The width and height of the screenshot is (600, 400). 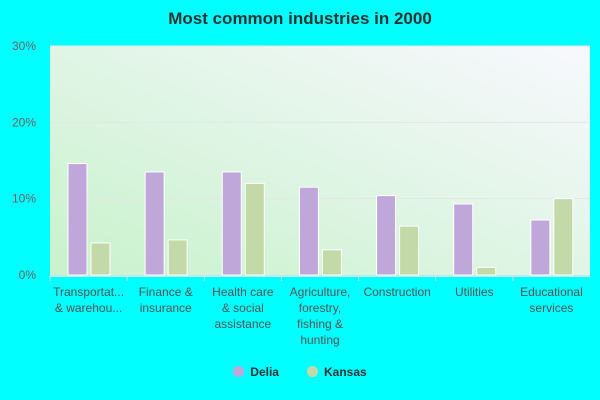 I want to click on y-tick-label: 0%, so click(x=28, y=275).